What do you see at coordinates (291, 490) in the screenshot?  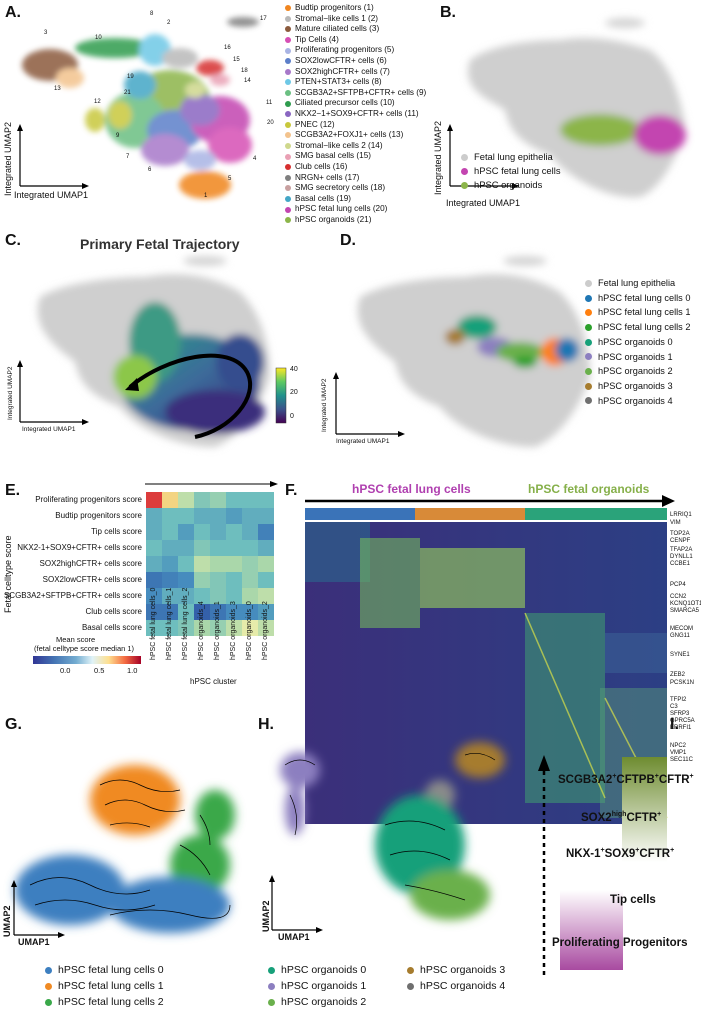 I see `panel-f-label: F.` at bounding box center [291, 490].